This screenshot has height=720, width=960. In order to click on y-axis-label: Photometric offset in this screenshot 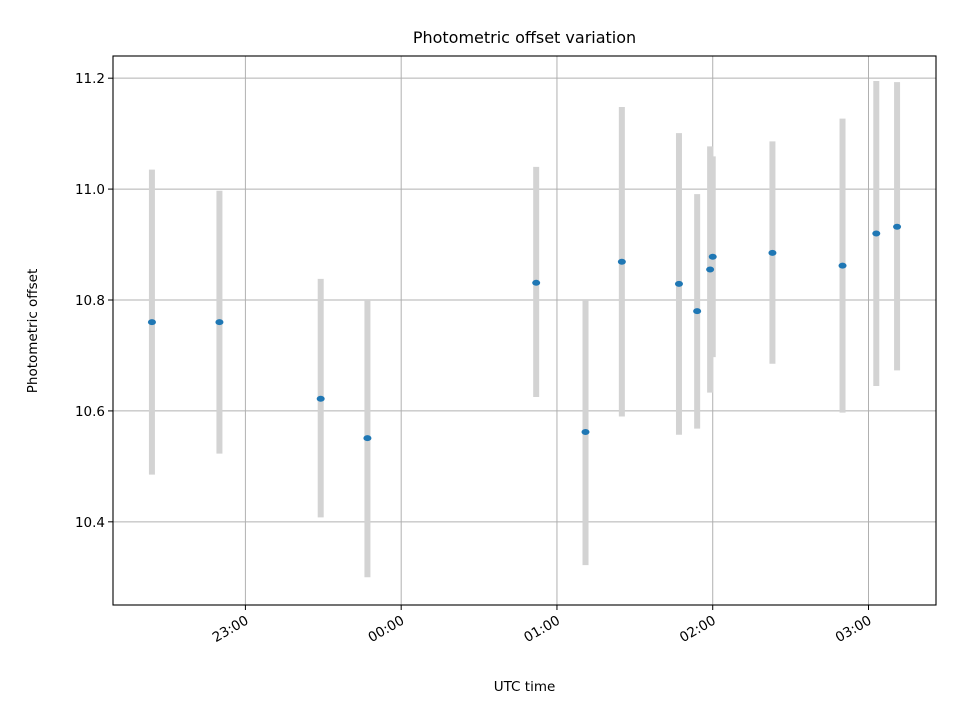, I will do `click(33, 331)`.